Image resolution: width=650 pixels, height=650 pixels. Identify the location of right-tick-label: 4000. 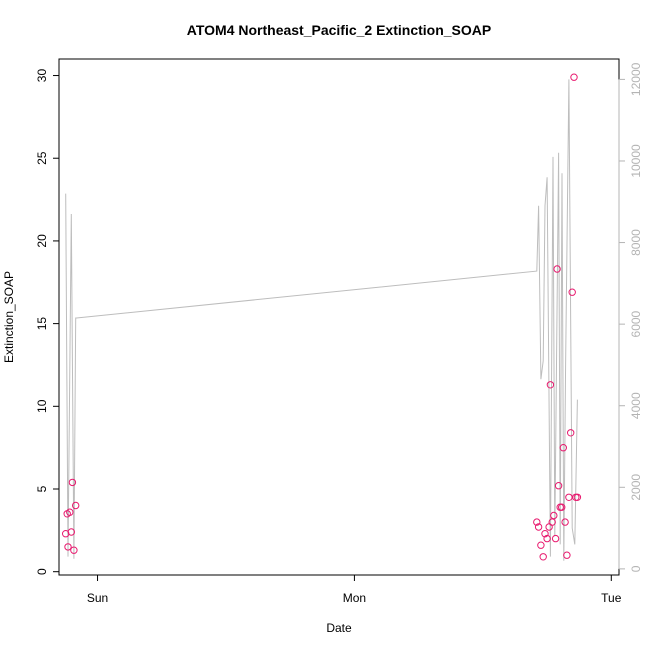
(636, 405).